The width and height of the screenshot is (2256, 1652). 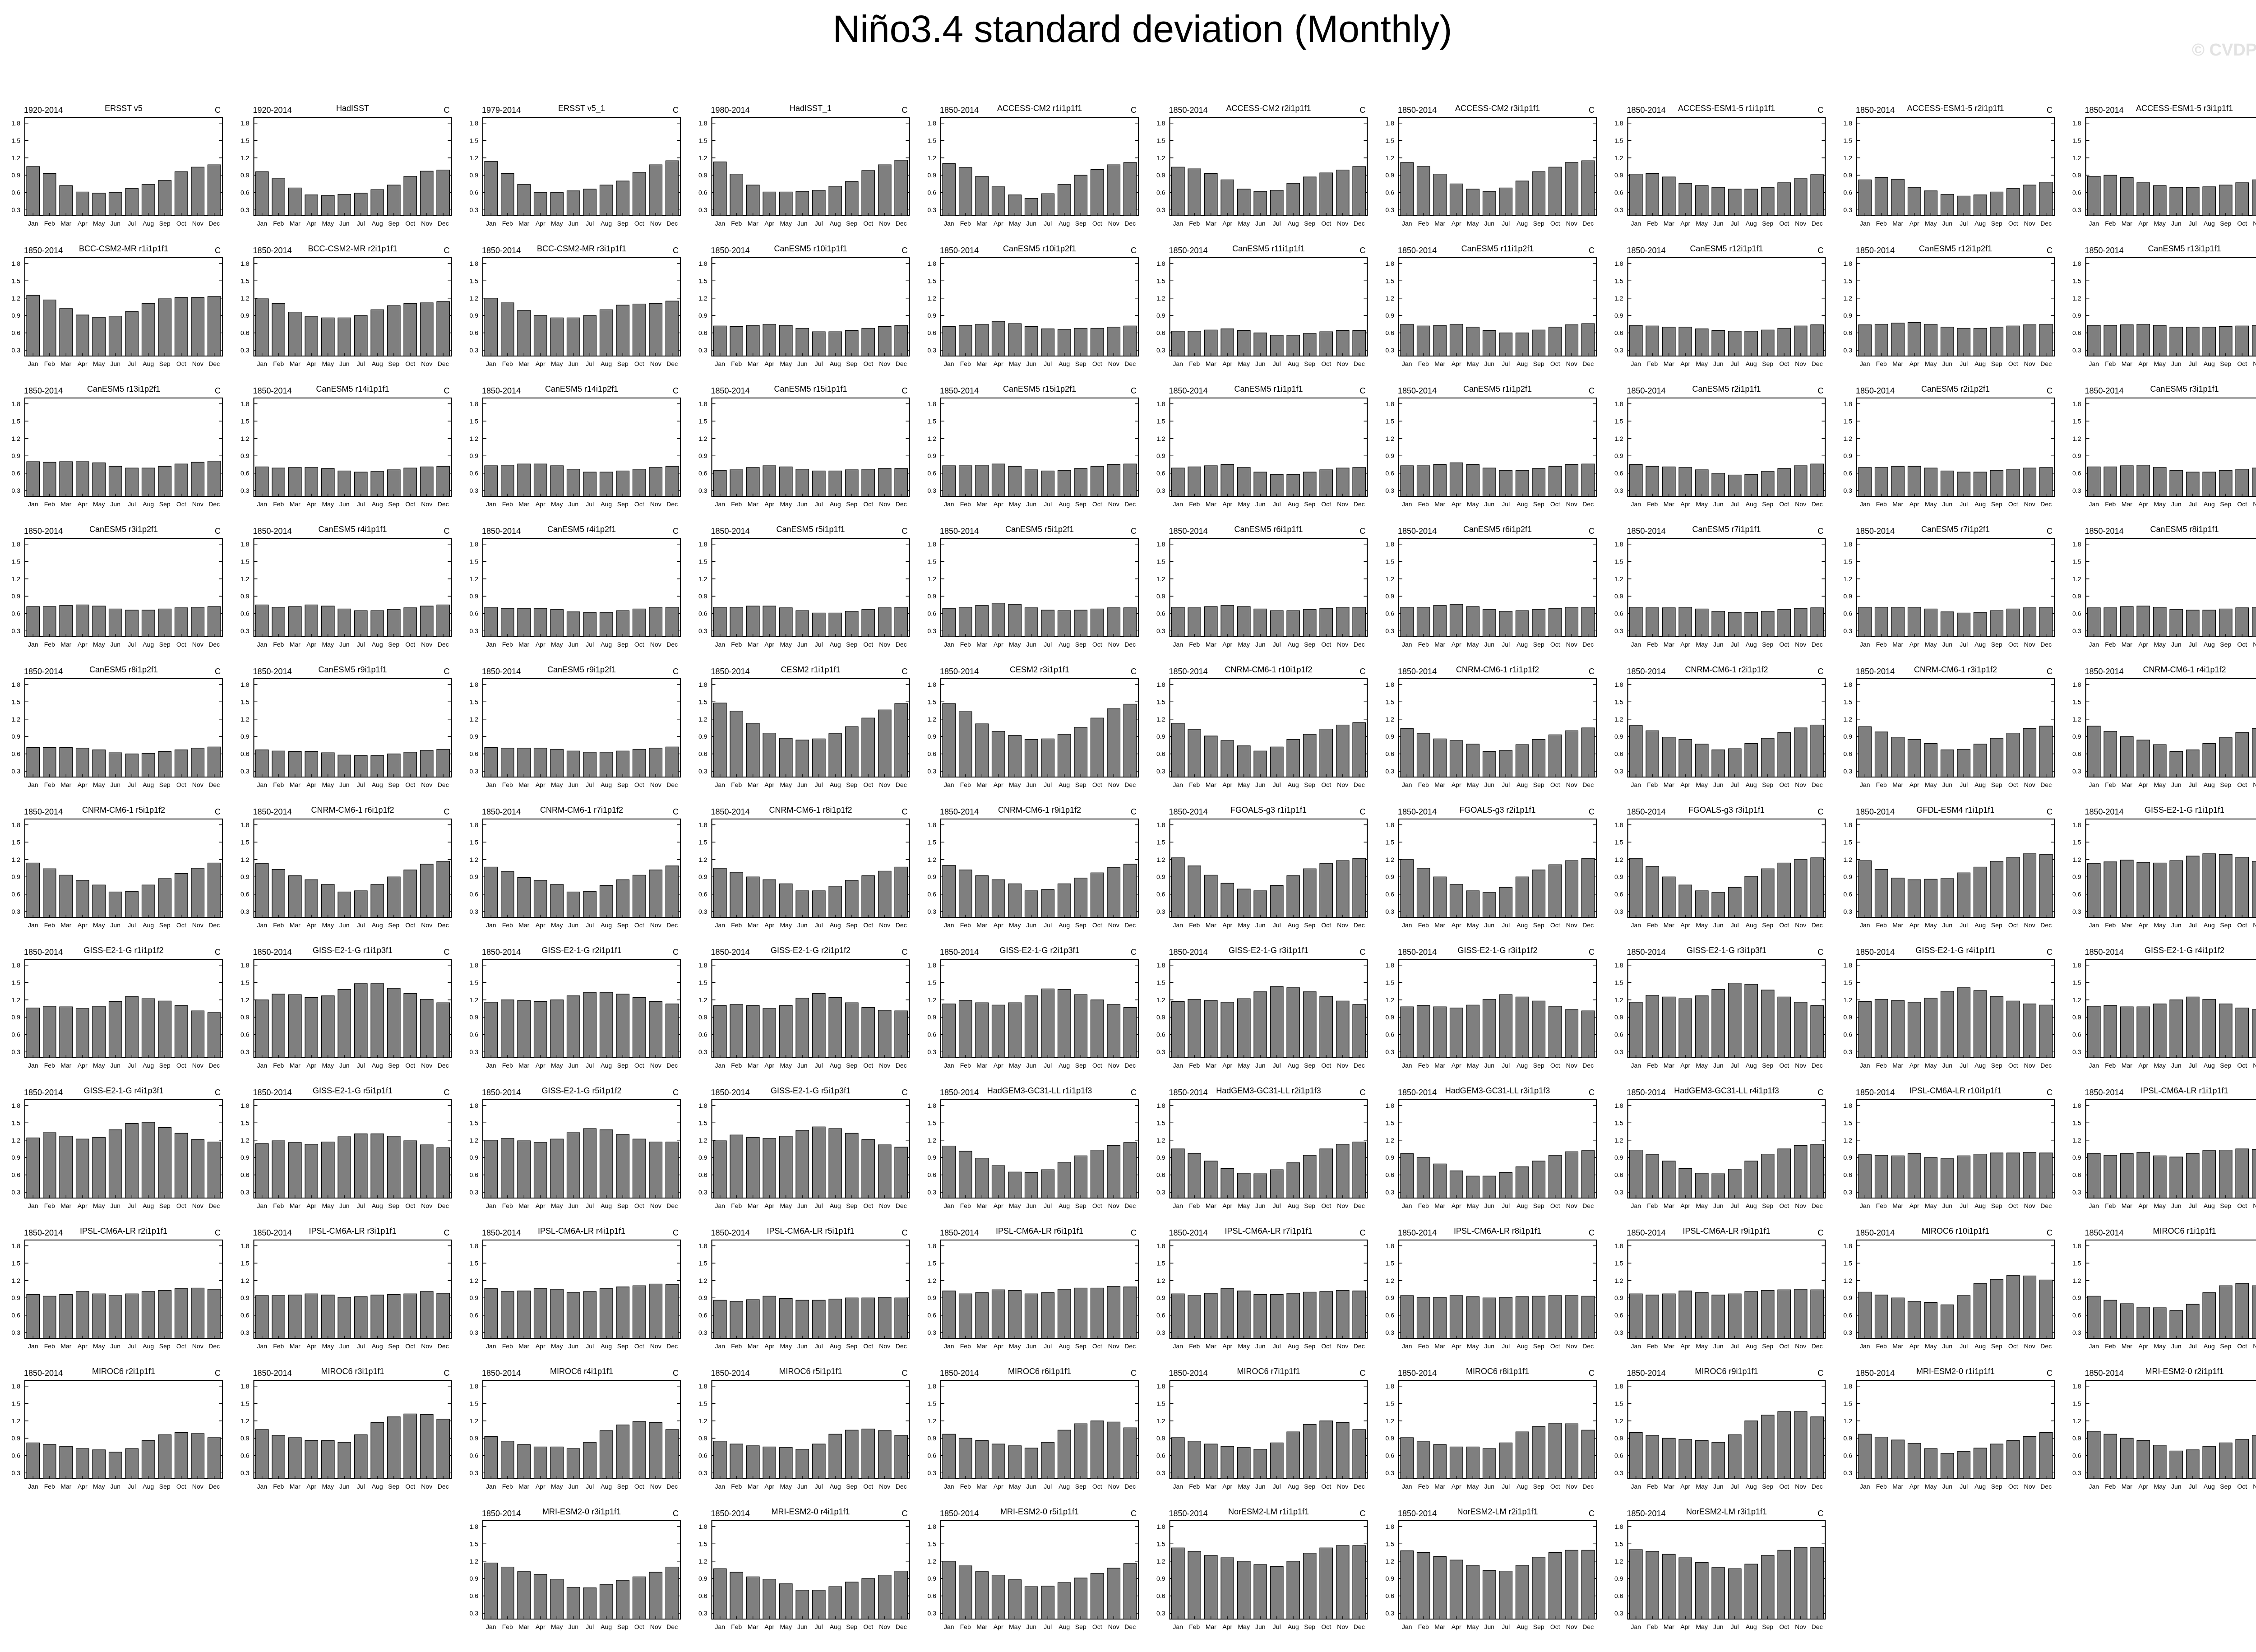 What do you see at coordinates (262, 784) in the screenshot?
I see `x-tick-label: Jan` at bounding box center [262, 784].